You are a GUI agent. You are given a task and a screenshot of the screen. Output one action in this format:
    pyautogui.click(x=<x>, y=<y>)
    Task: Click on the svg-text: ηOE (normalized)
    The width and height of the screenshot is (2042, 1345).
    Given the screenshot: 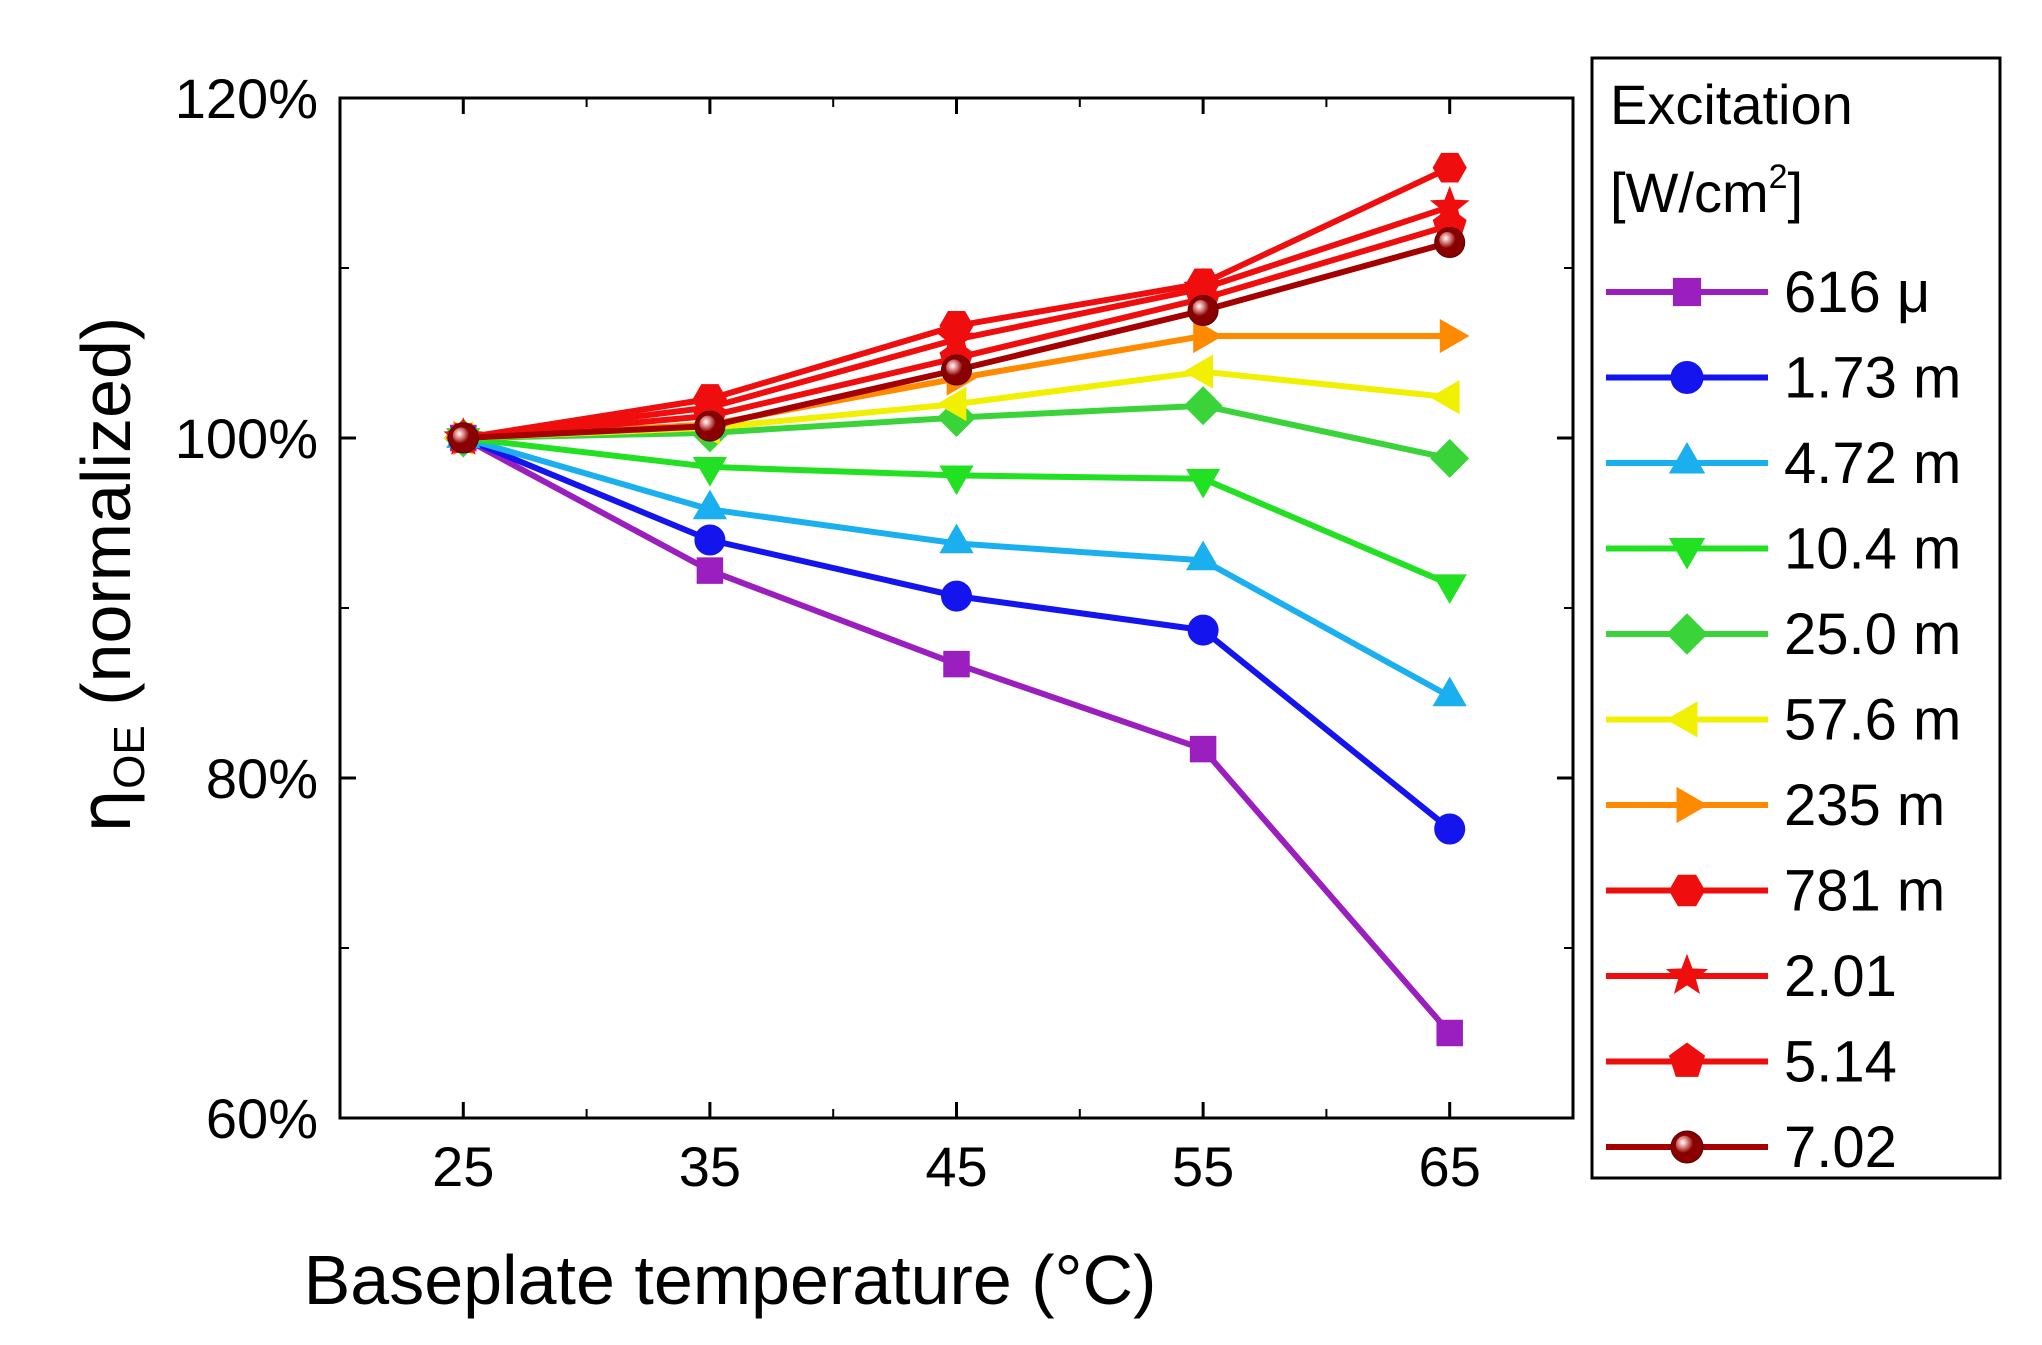 What is the action you would take?
    pyautogui.click(x=109, y=575)
    